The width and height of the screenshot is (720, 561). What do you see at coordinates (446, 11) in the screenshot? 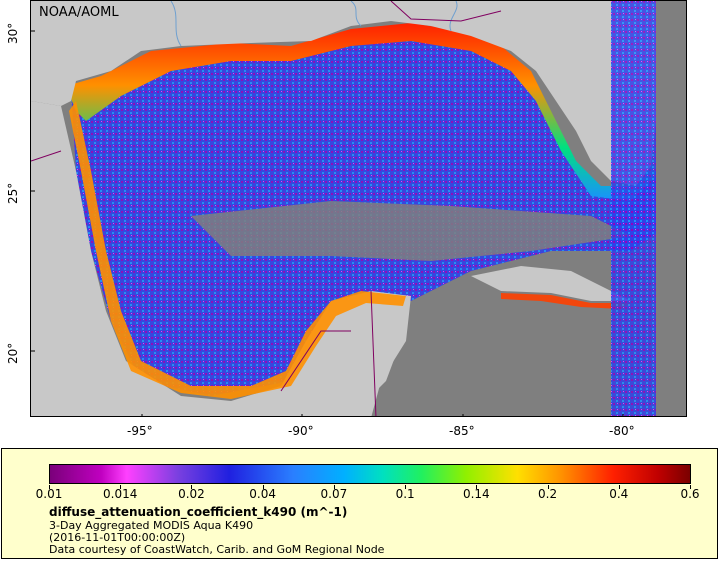
I see `border-line` at bounding box center [446, 11].